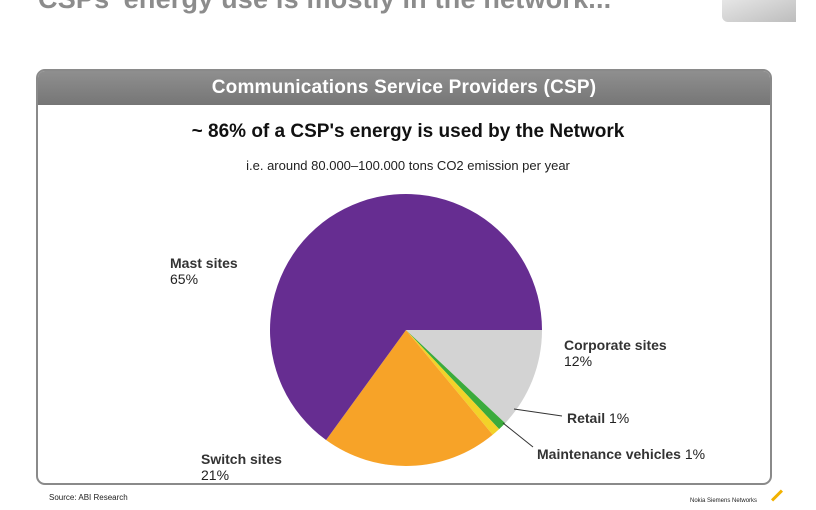  Describe the element at coordinates (404, 88) in the screenshot. I see `panel-header: Communications Service Providers (CSP)` at that location.